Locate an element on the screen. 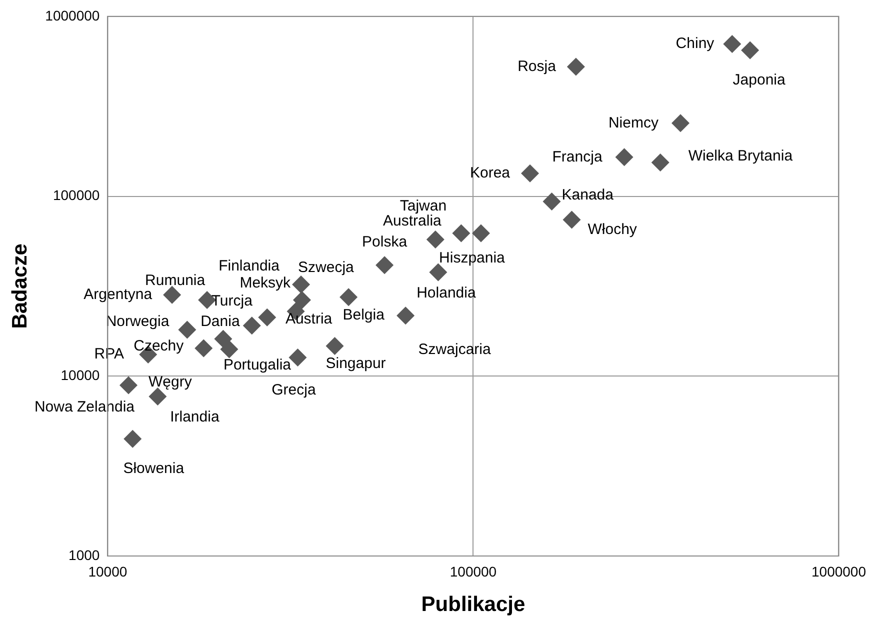  y-tick-label: 100000 is located at coordinates (76, 195).